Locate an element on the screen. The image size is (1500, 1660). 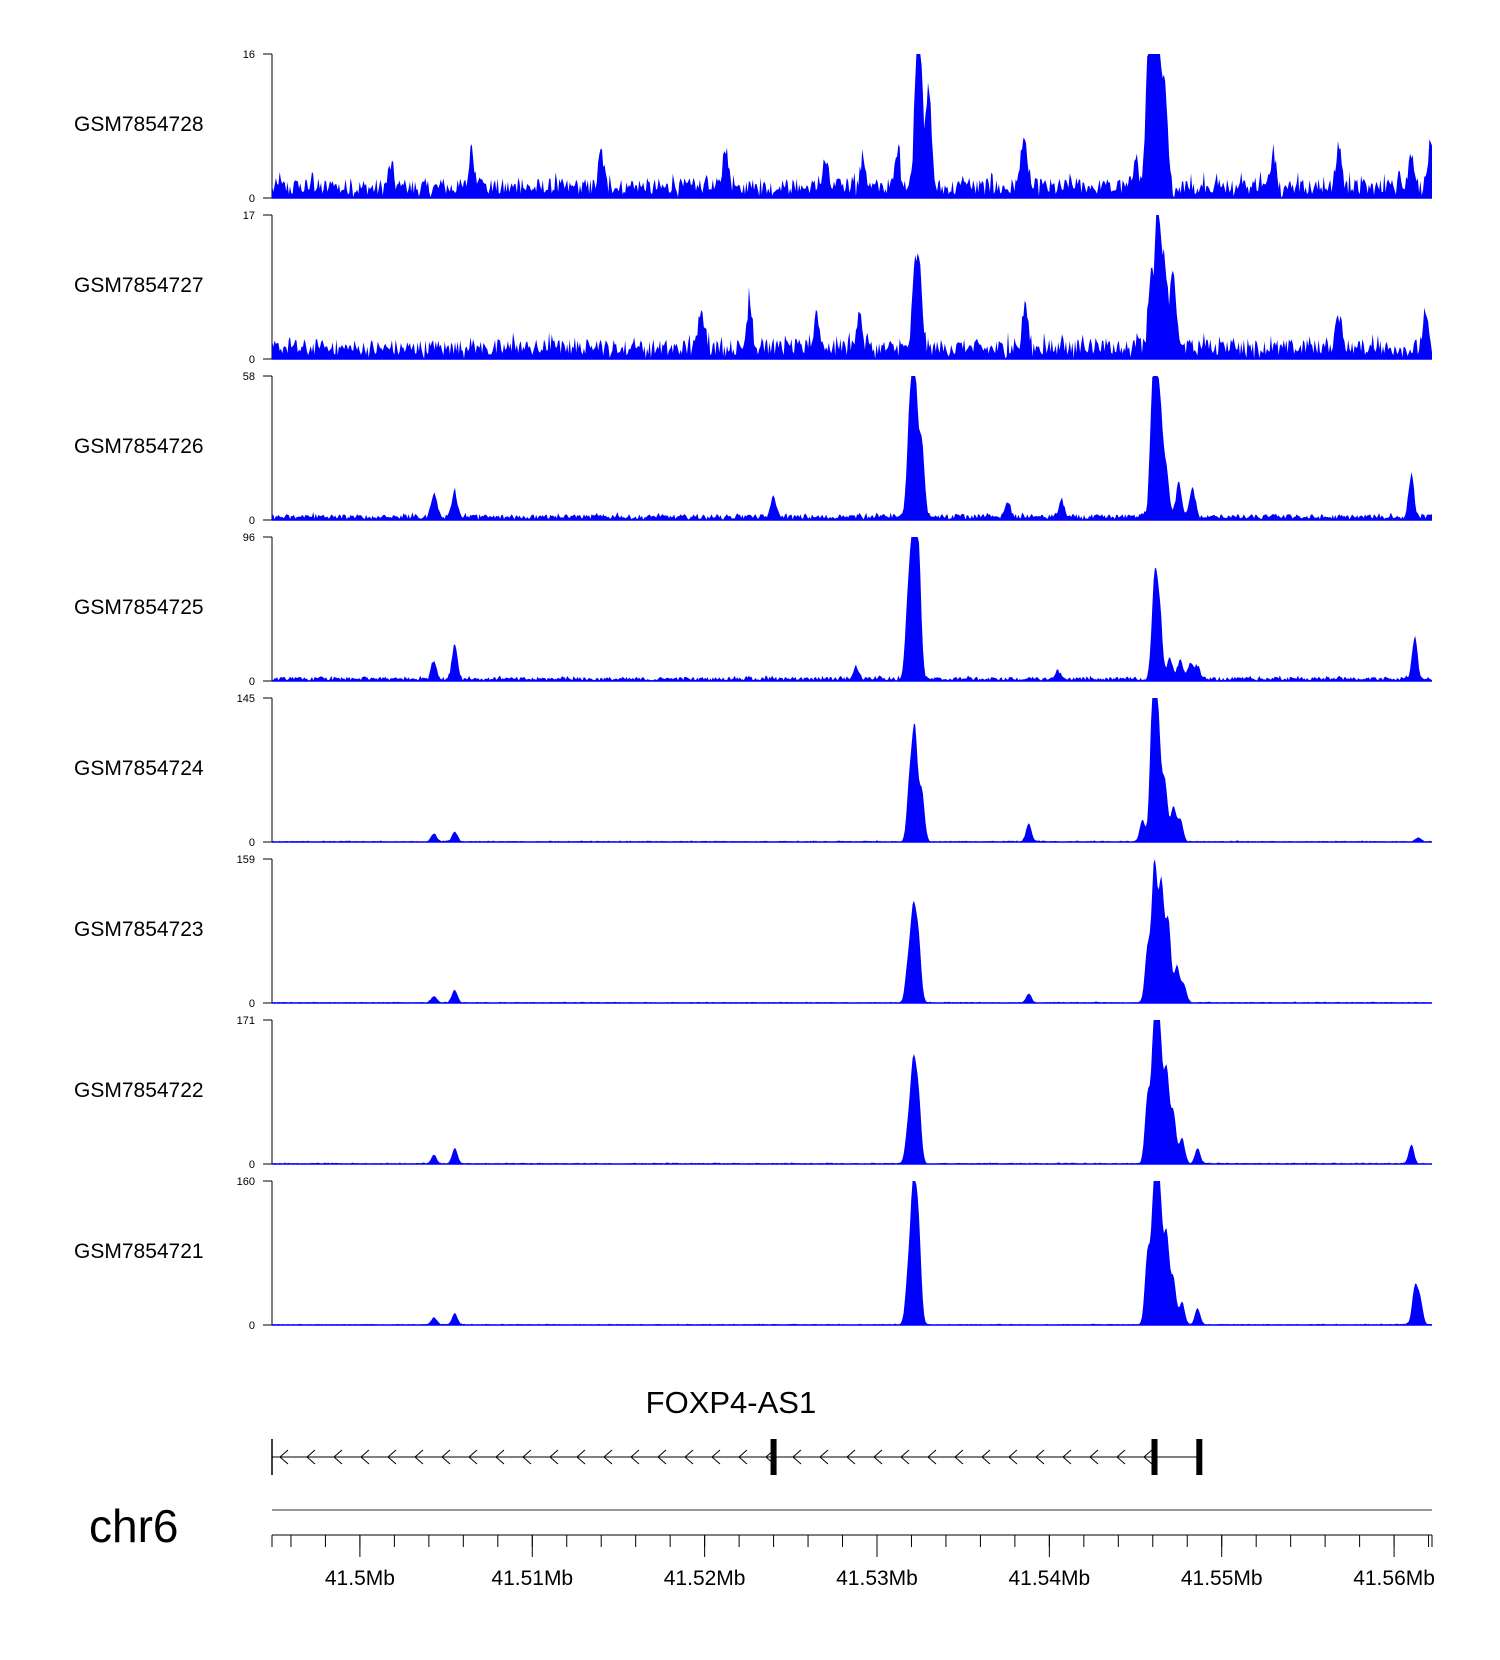
y-max-label: 145 is located at coordinates (246, 699).